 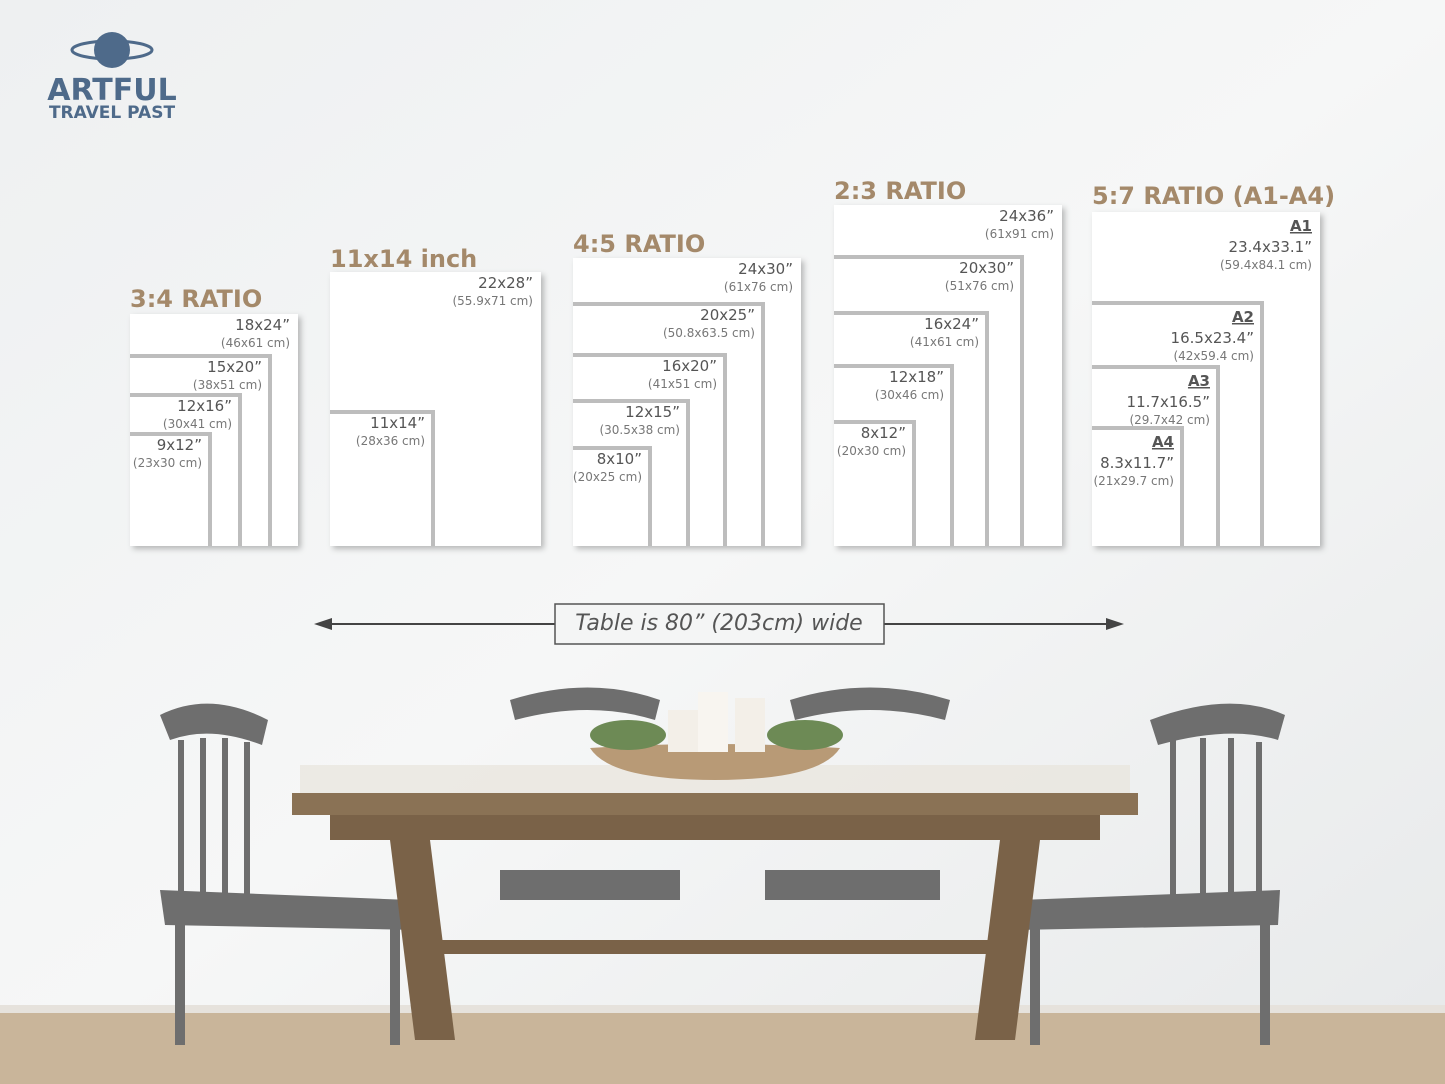 What do you see at coordinates (1168, 402) in the screenshot?
I see `size-label: 11.7x16.5”` at bounding box center [1168, 402].